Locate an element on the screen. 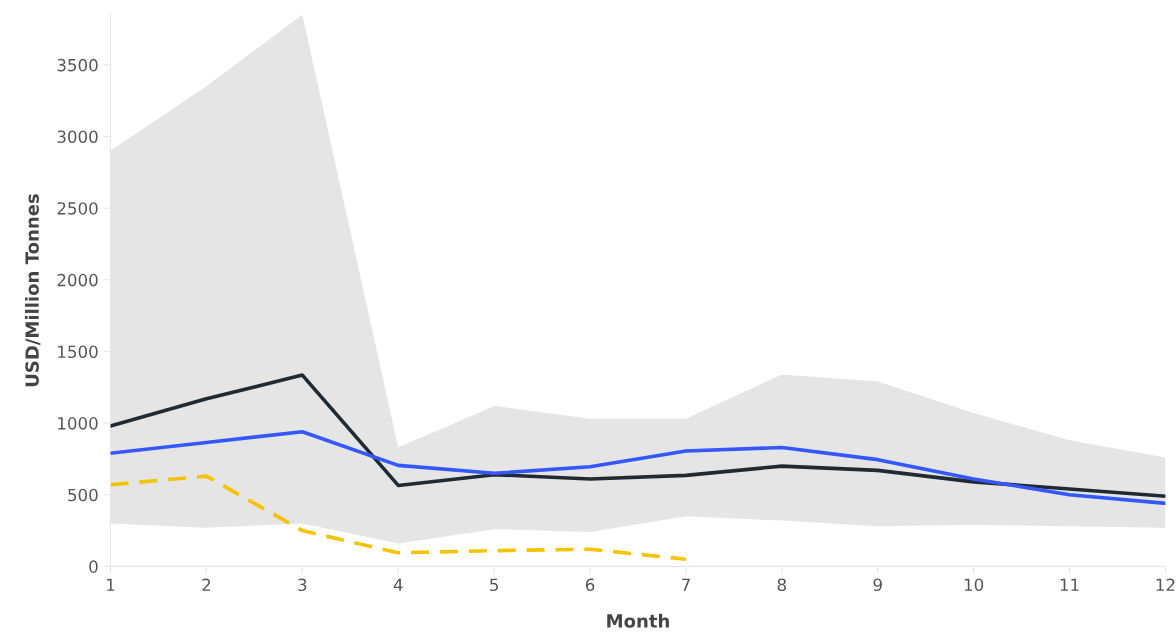  x-tick-label: 1 is located at coordinates (111, 584).